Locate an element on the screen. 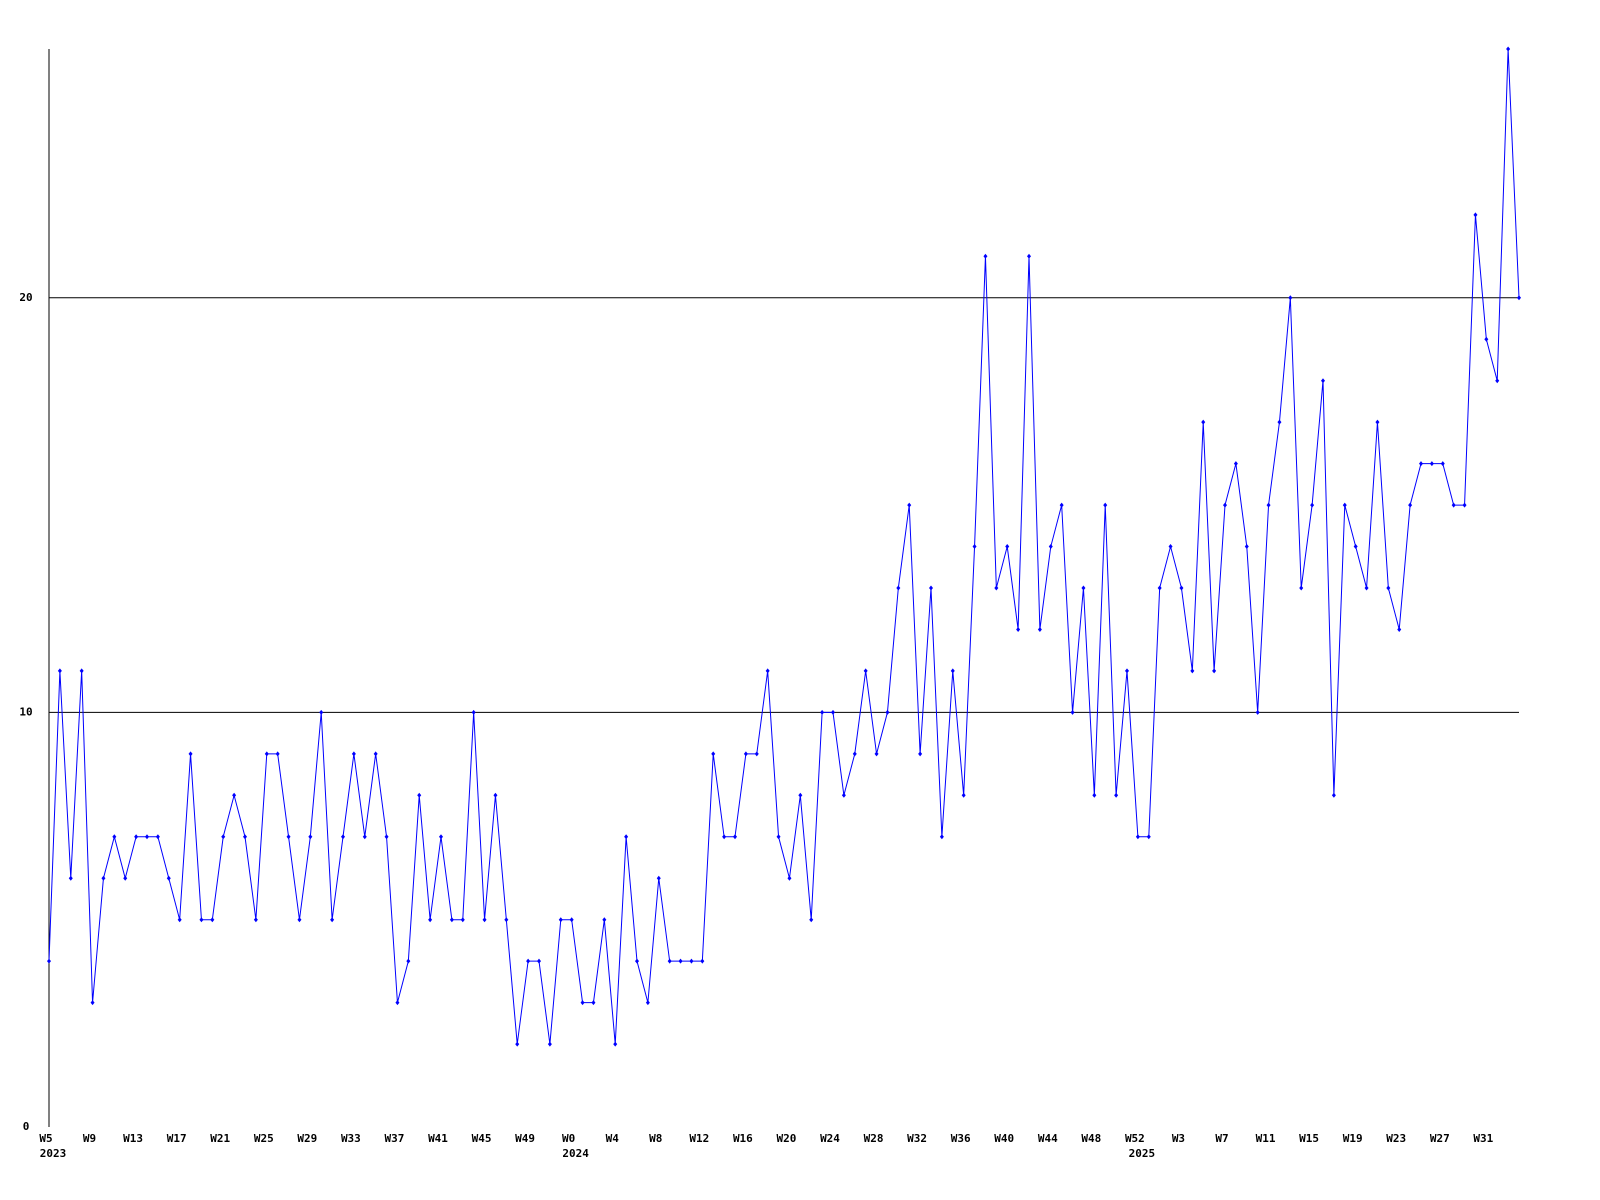 This screenshot has height=1200, width=1600. y-tick-label: 10 is located at coordinates (25, 711).